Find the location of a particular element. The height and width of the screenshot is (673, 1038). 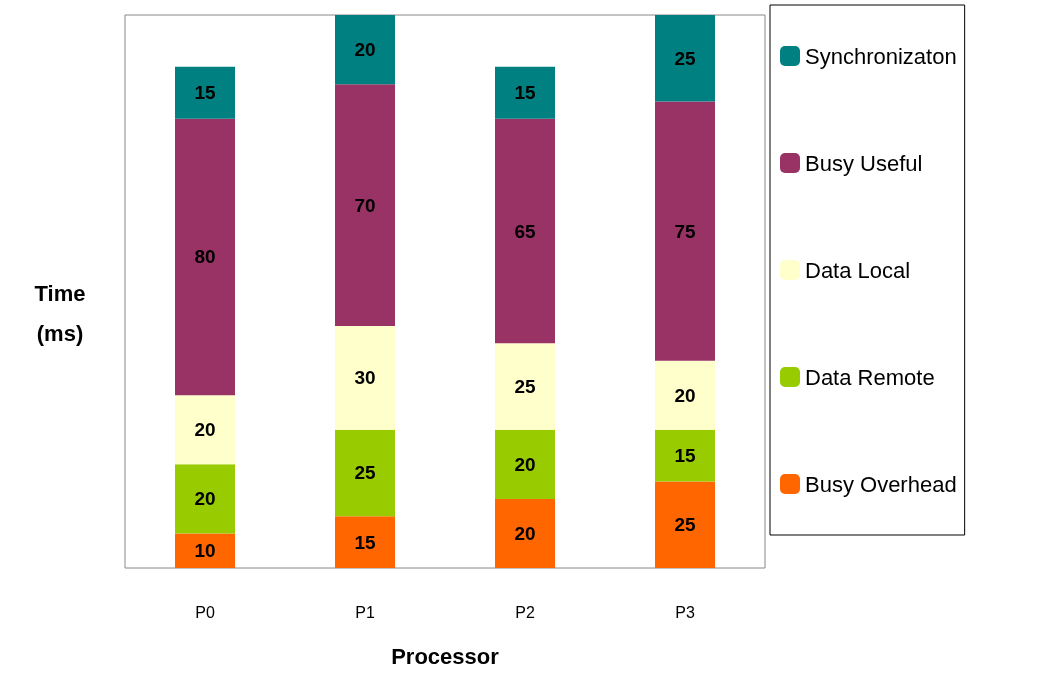

legend-label: Synchronizaton is located at coordinates (881, 56).